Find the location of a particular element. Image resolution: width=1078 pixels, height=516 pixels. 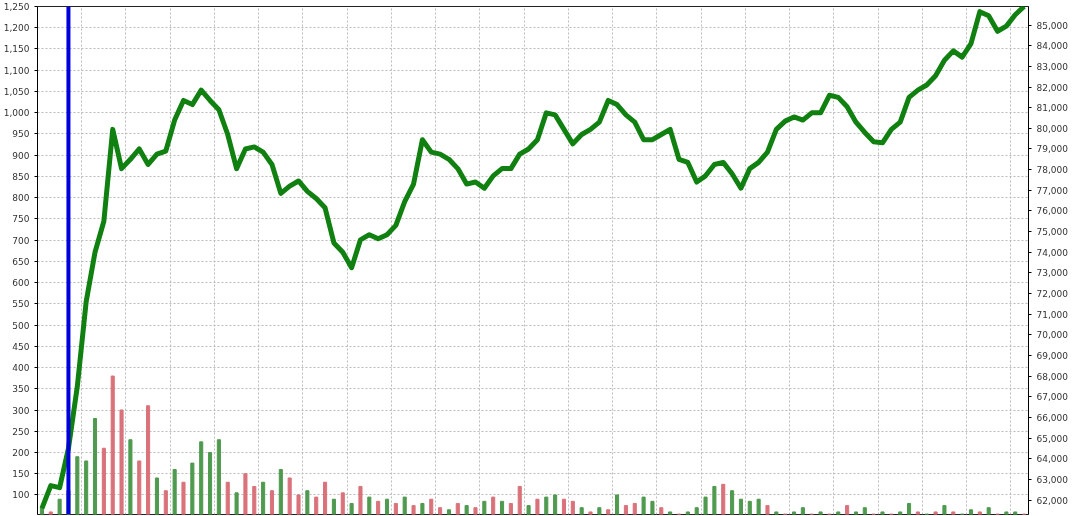

y-tick-label: 1,100 is located at coordinates (16, 70).